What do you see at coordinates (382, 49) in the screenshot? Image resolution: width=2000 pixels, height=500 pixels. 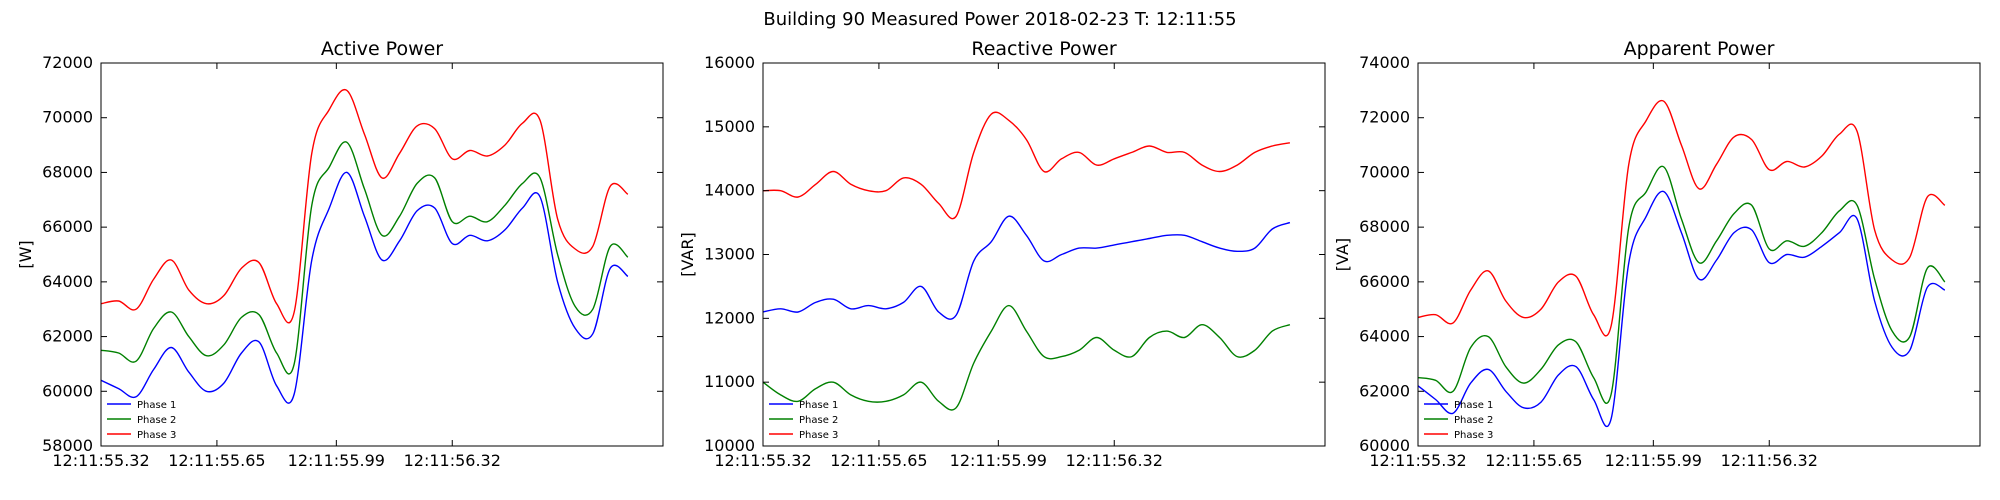 I see `chart-title: Active Power` at bounding box center [382, 49].